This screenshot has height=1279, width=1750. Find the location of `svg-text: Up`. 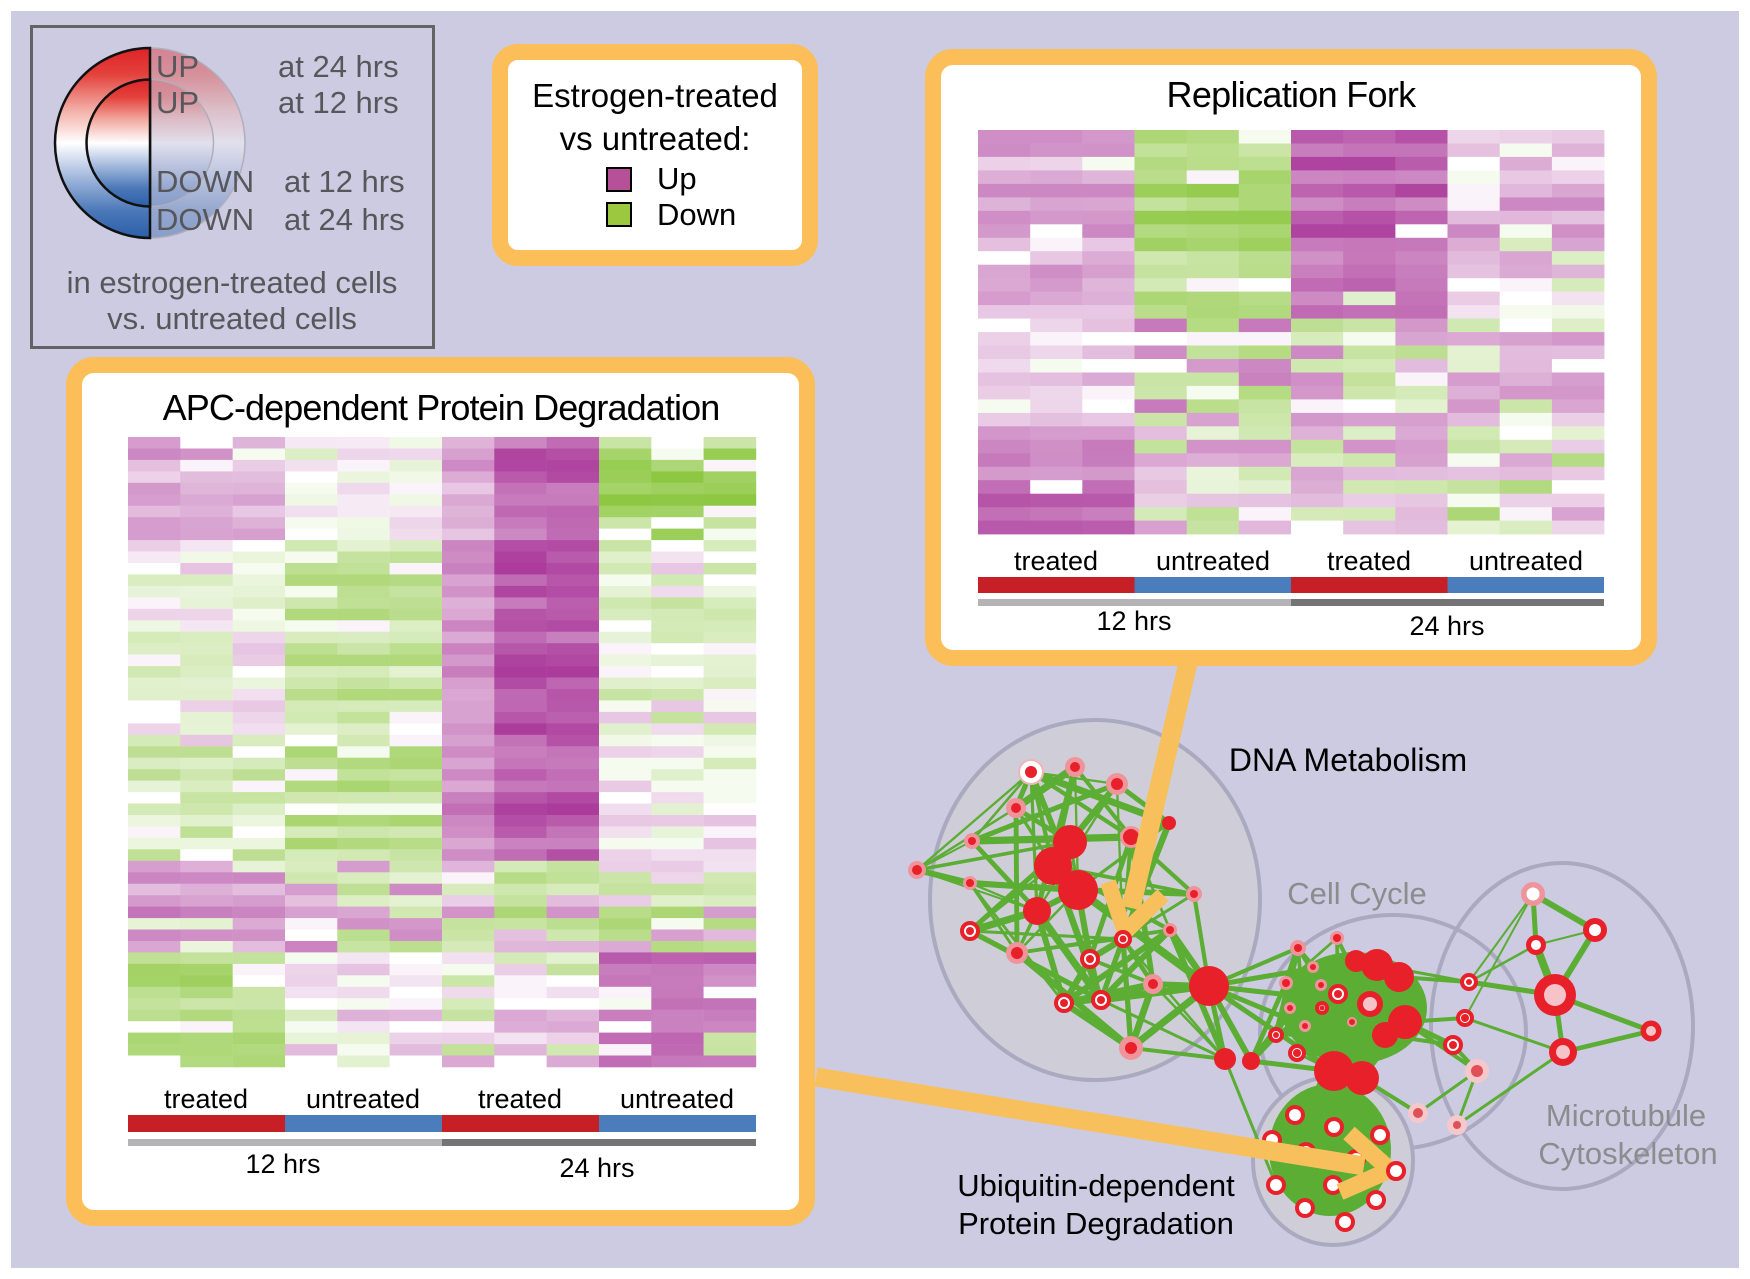

svg-text: Up is located at coordinates (677, 178).